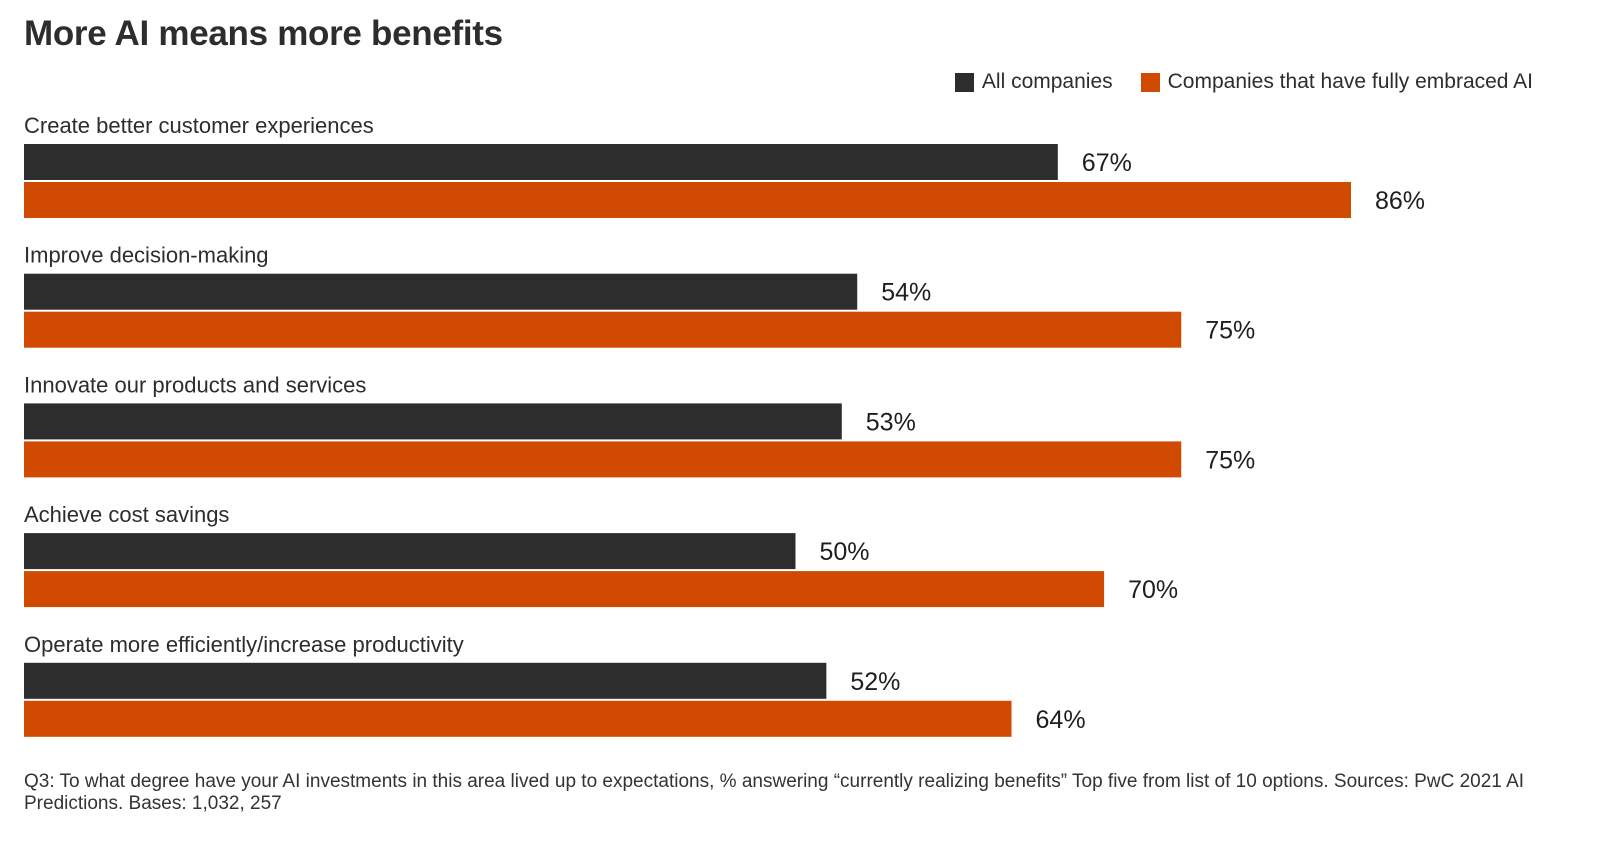 The width and height of the screenshot is (1603, 853). Describe the element at coordinates (845, 552) in the screenshot. I see `data-label: 50%` at that location.